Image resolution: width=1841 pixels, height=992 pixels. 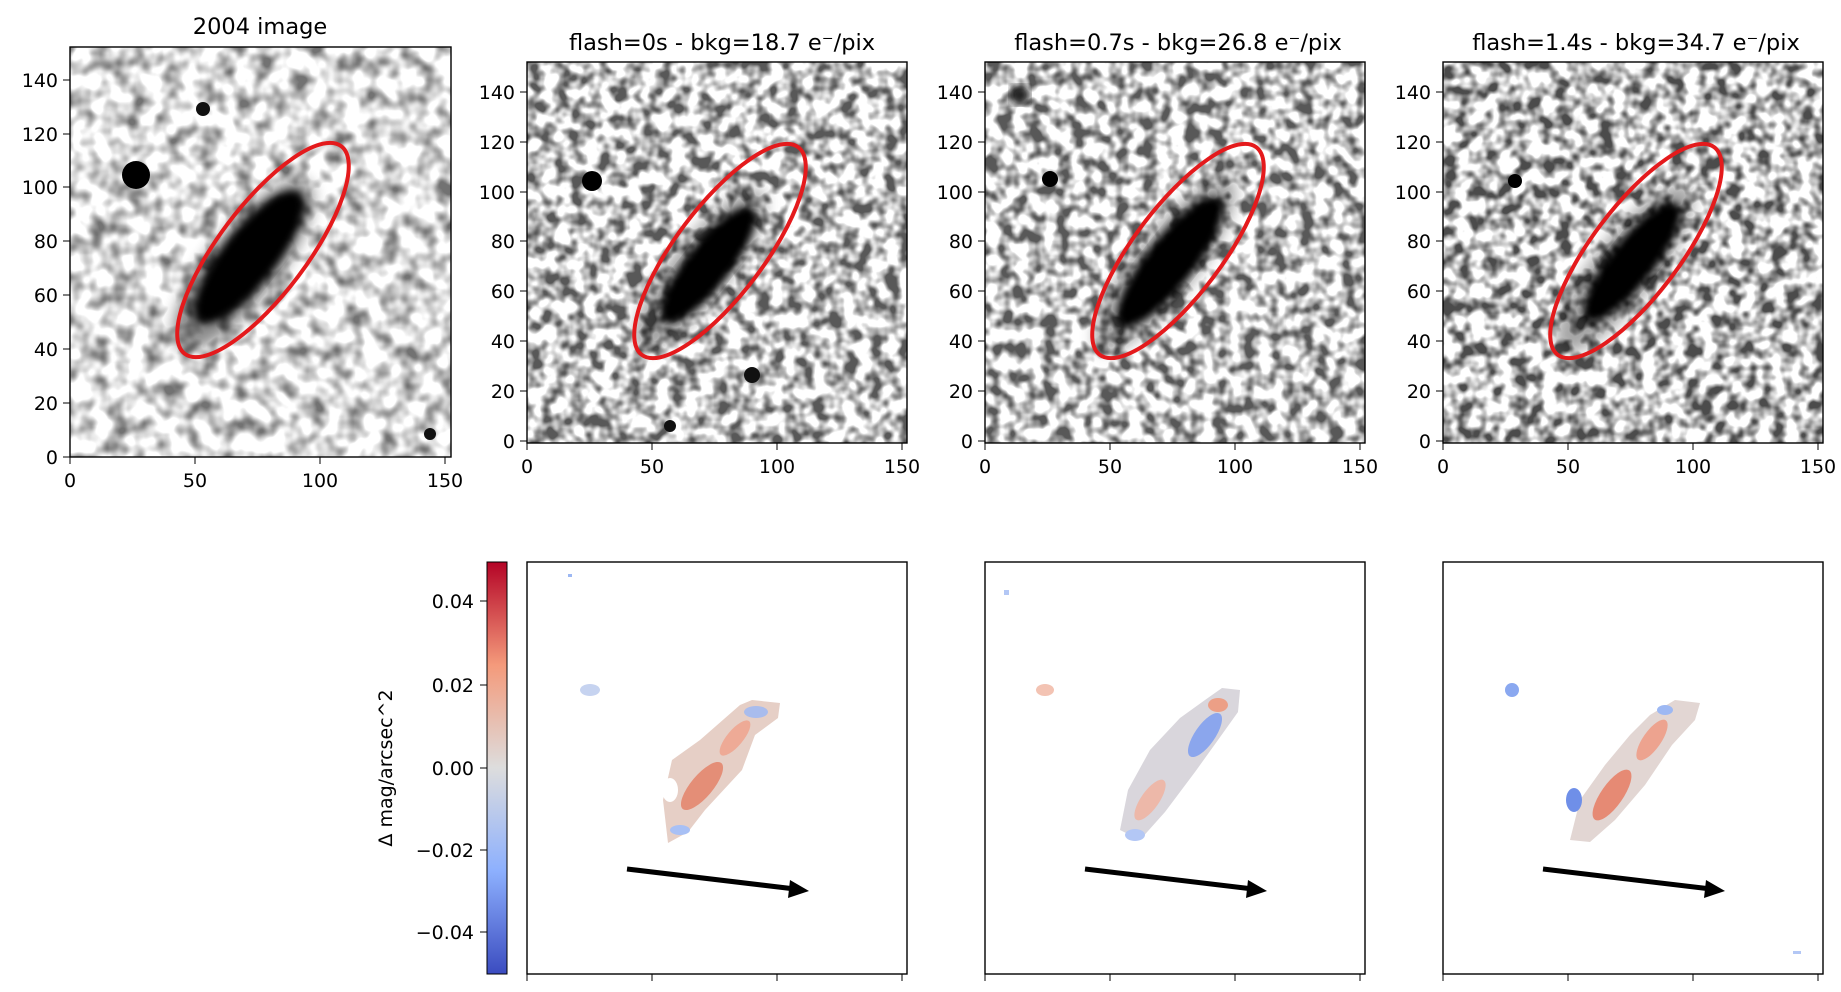 What do you see at coordinates (1178, 43) in the screenshot?
I see `panel-title: flash=0.7s - bkg=26.8 e⁻/pix` at bounding box center [1178, 43].